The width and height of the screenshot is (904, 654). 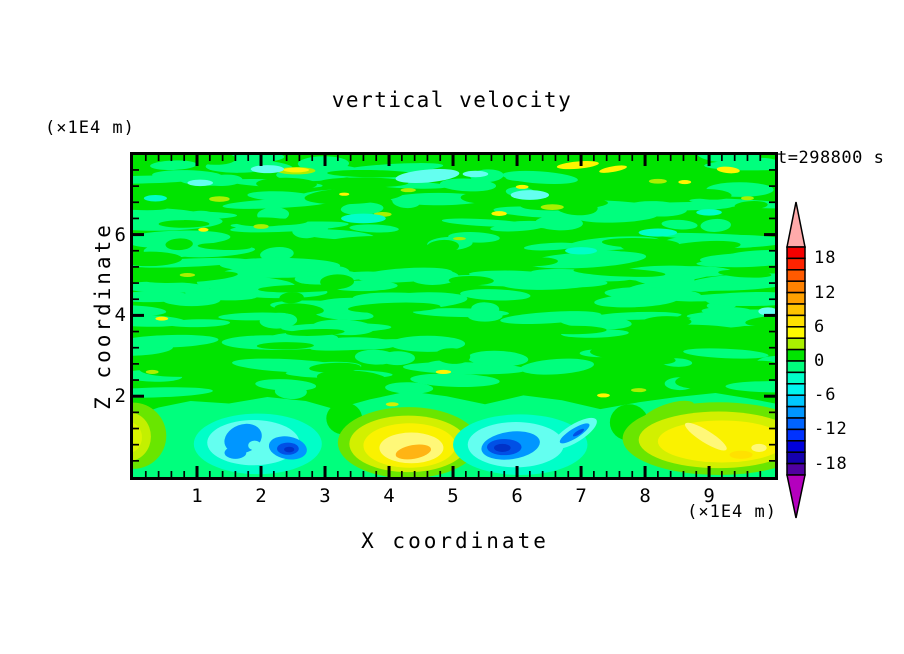 What do you see at coordinates (120, 315) in the screenshot?
I see `z-tick-label: 4` at bounding box center [120, 315].